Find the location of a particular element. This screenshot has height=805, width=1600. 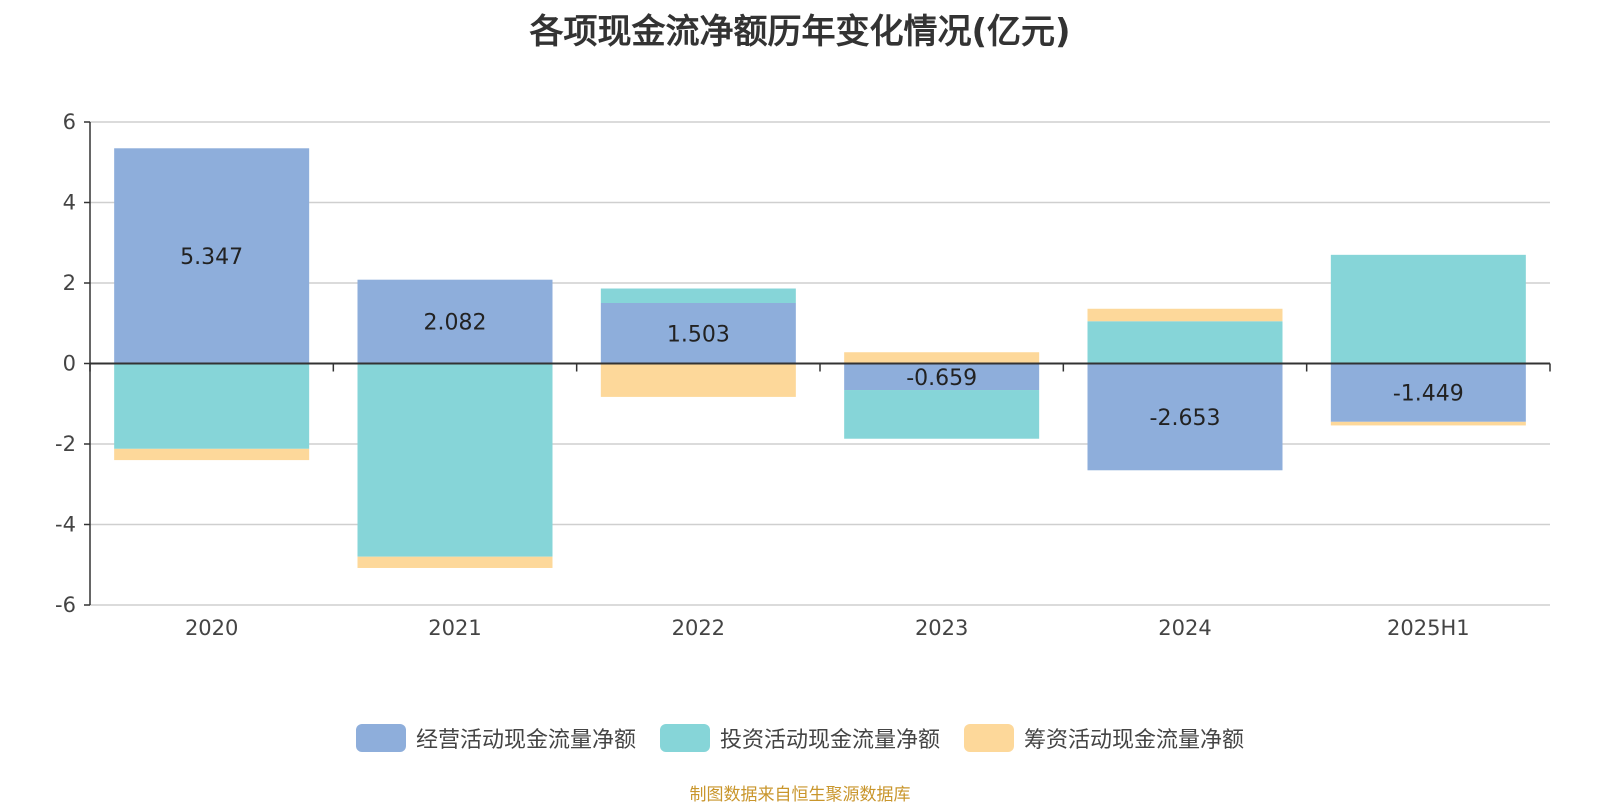

bar-financing-2022 is located at coordinates (698, 380).